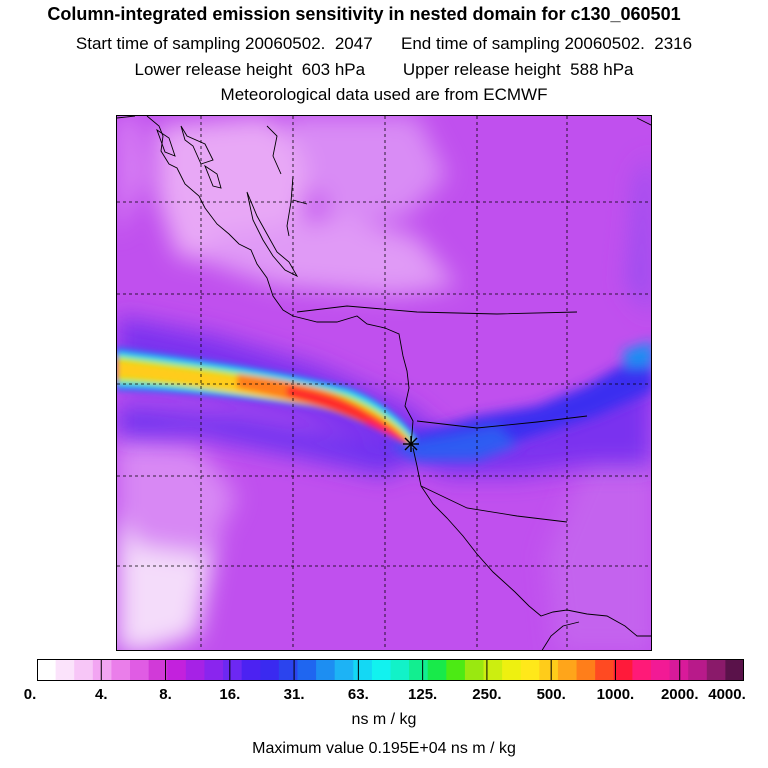 The width and height of the screenshot is (768, 768). What do you see at coordinates (224, 43) in the screenshot?
I see `start-time-label: Start time of sampling 20060502. 2047` at bounding box center [224, 43].